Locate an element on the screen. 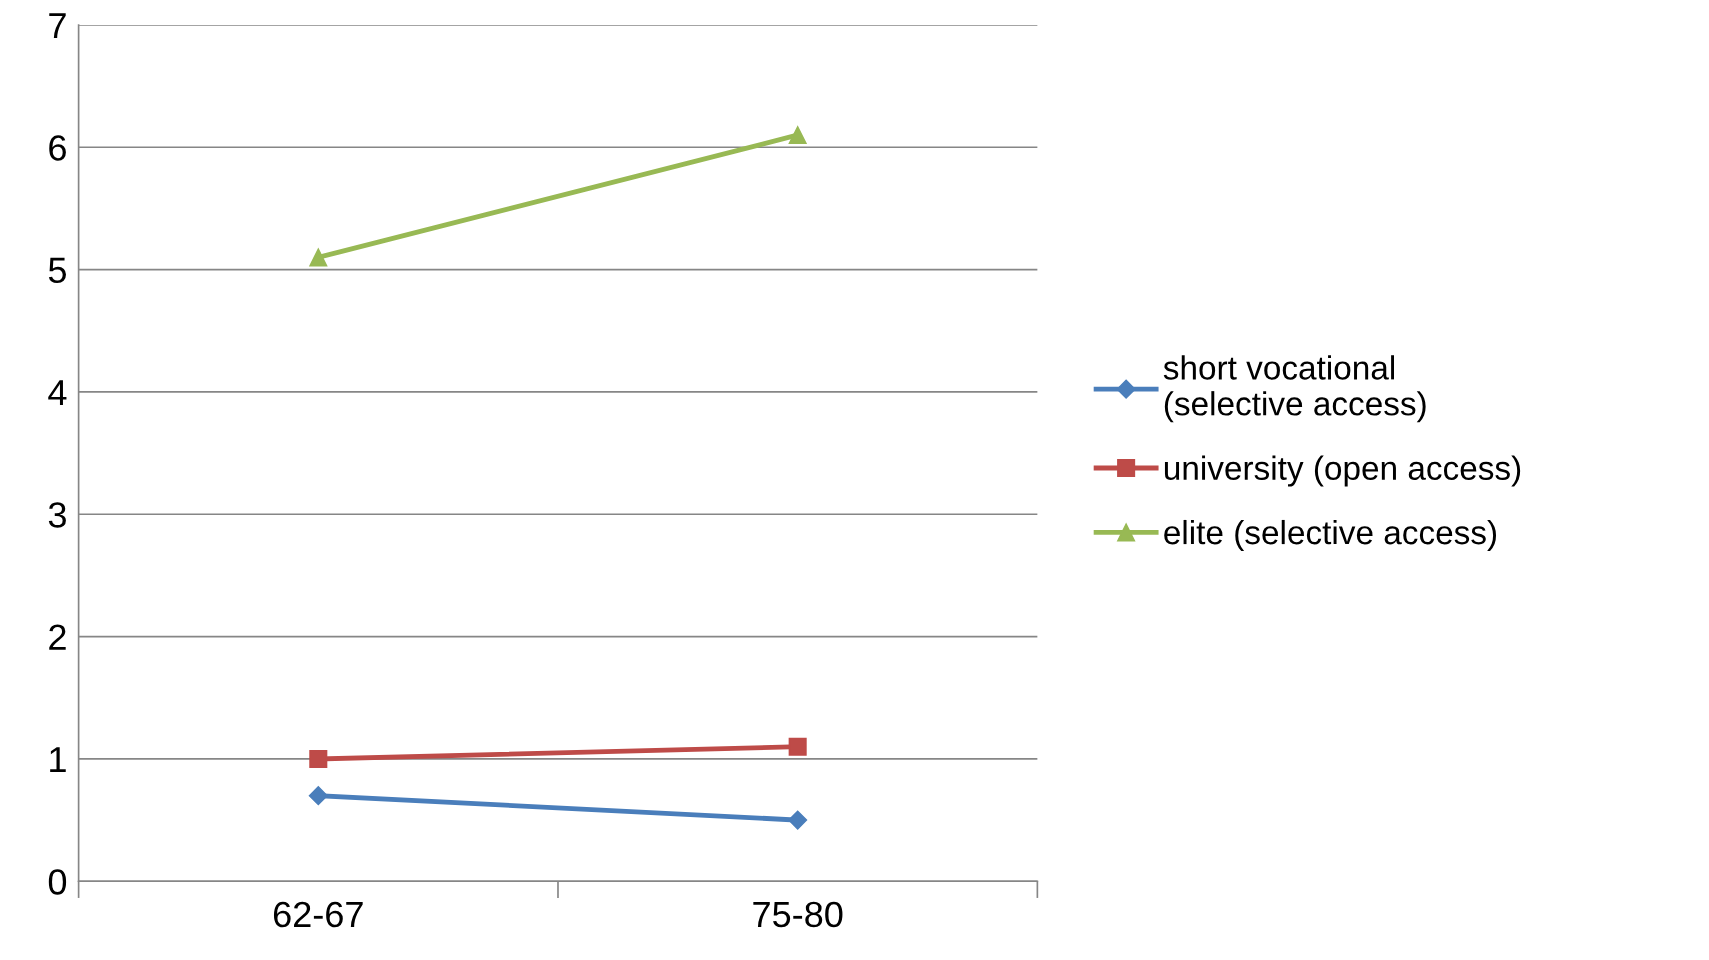 Image resolution: width=1709 pixels, height=960 pixels. legend-label: elite (selective access) is located at coordinates (1330, 535).